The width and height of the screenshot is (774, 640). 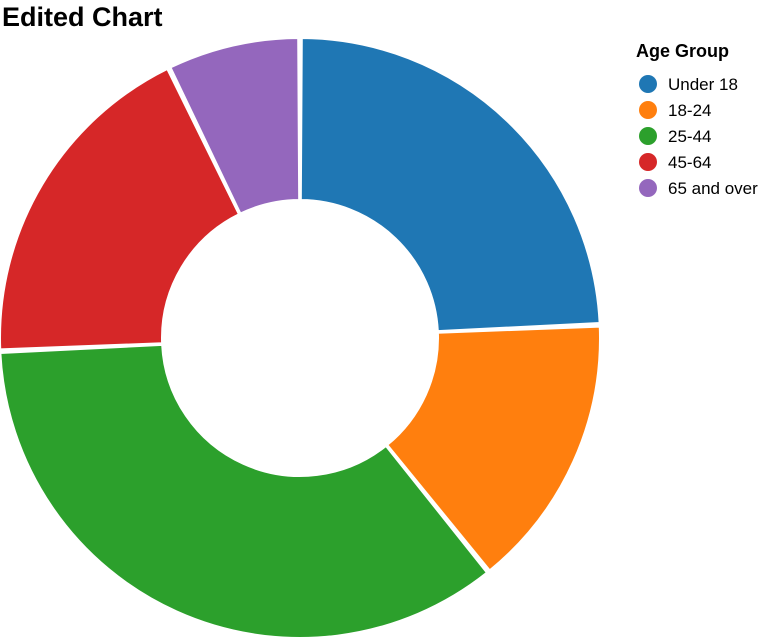 I want to click on slice-65-and-over, so click(x=235, y=126).